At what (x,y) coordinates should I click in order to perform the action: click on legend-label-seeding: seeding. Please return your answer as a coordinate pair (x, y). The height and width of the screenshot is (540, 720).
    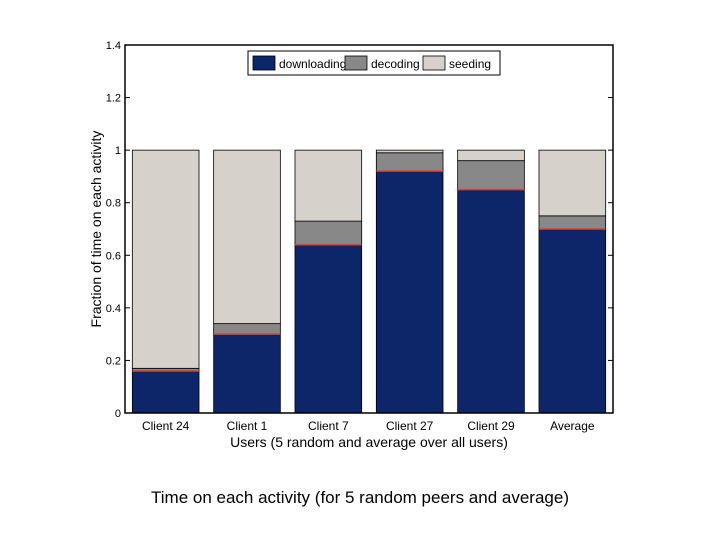
    Looking at the image, I should click on (470, 64).